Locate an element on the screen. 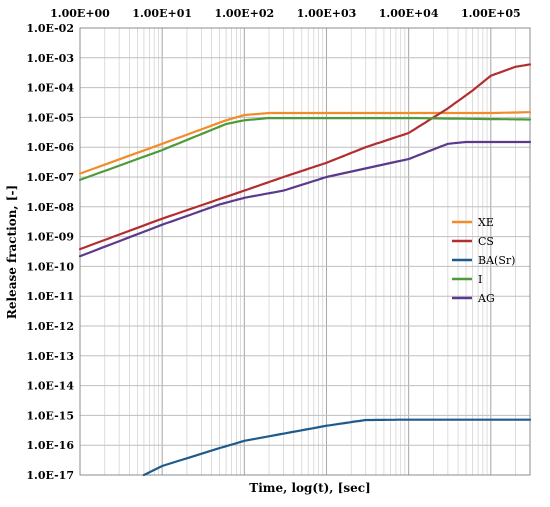 The width and height of the screenshot is (550, 507). x-tick-label: 1.00E+00 is located at coordinates (80, 13).